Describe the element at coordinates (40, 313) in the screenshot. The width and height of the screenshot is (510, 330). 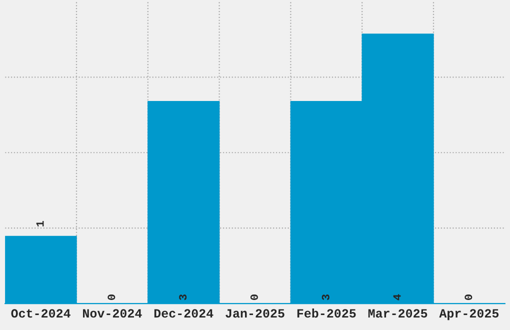
I see `x-tick-label: Oct-2024` at that location.